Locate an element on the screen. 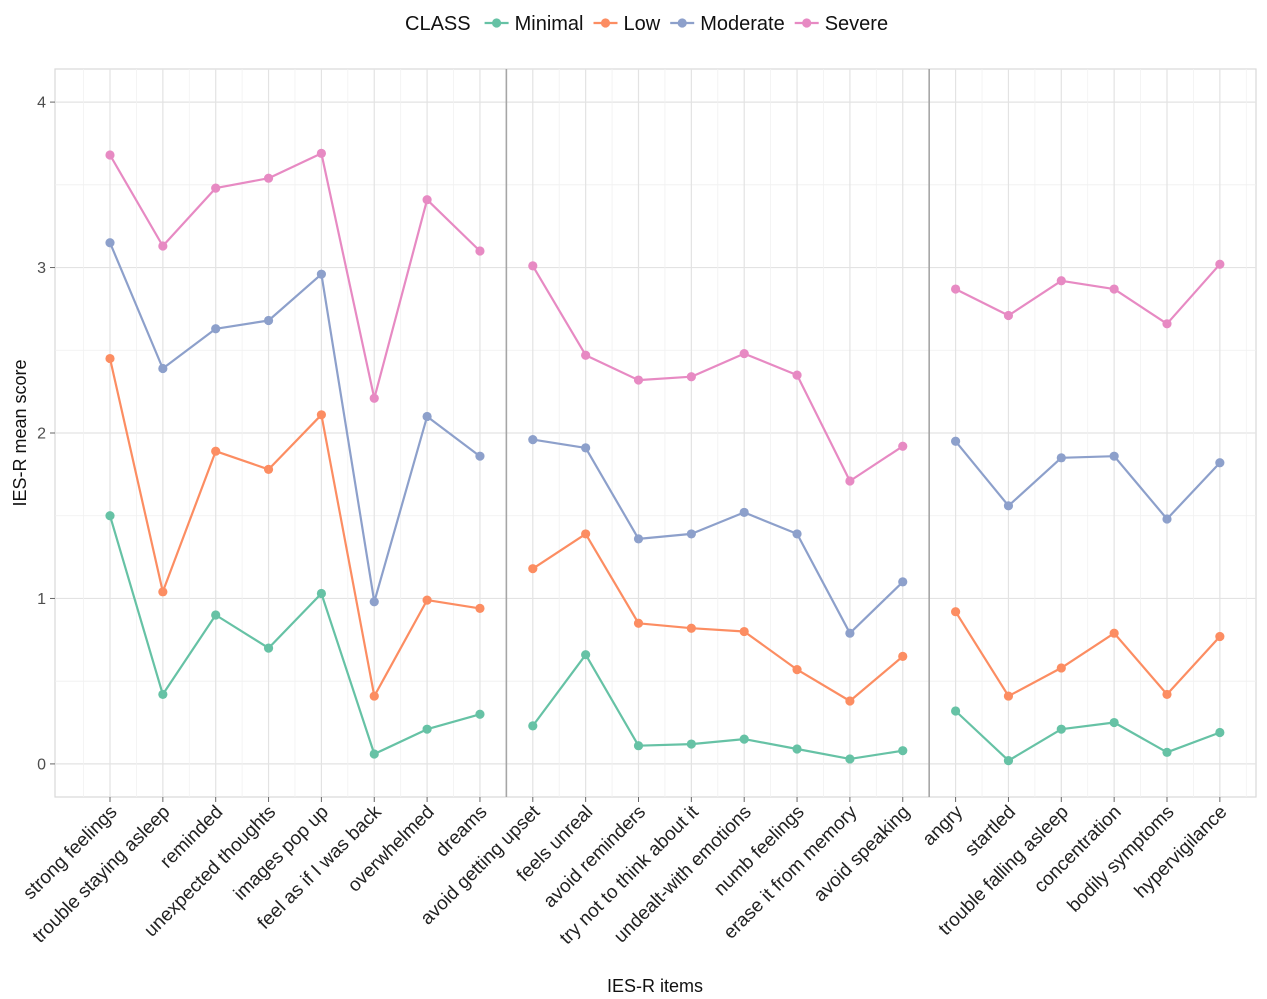  legend-label: Severe is located at coordinates (856, 24).